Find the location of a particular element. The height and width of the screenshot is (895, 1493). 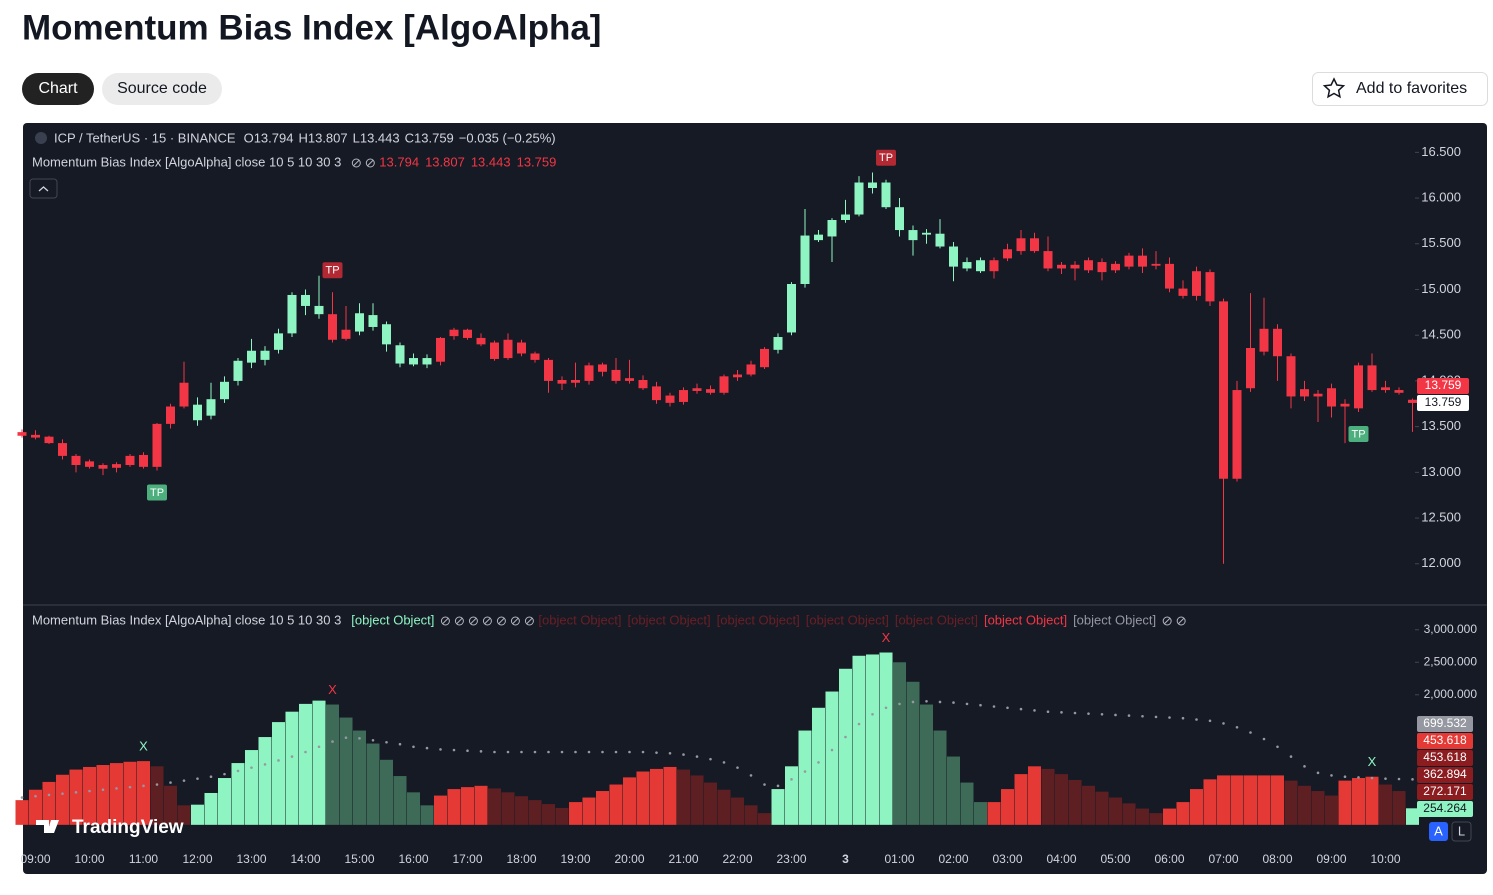

collapse-button is located at coordinates (43, 188).